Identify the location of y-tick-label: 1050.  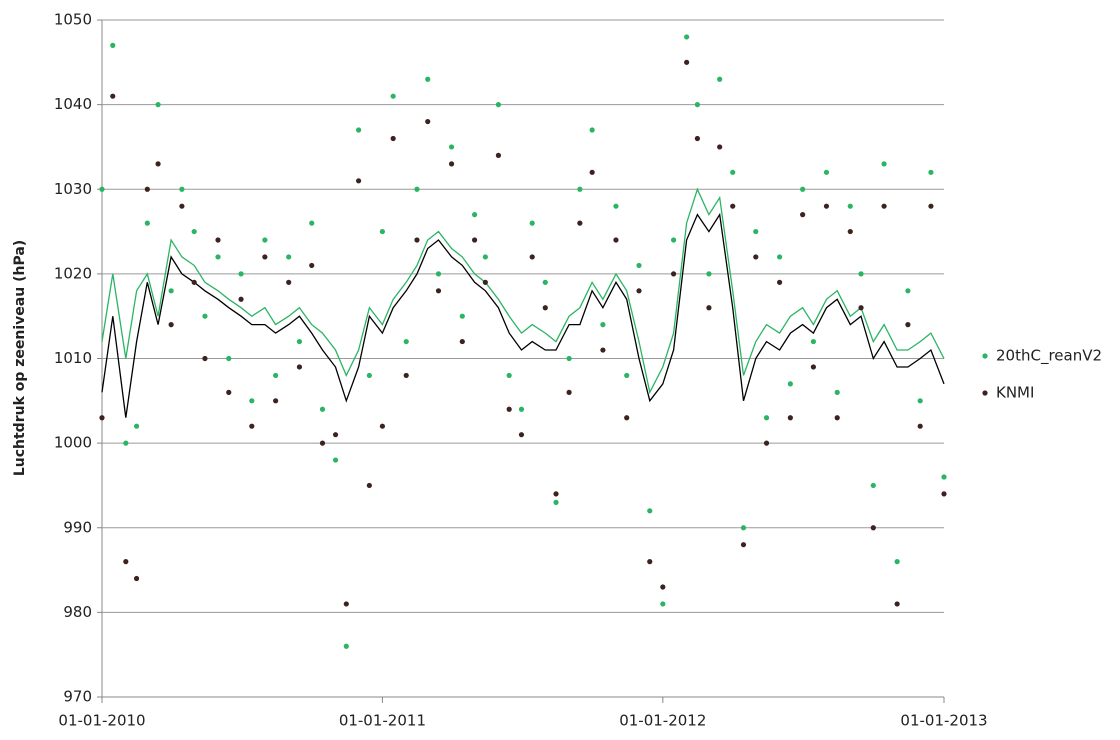
(73, 20).